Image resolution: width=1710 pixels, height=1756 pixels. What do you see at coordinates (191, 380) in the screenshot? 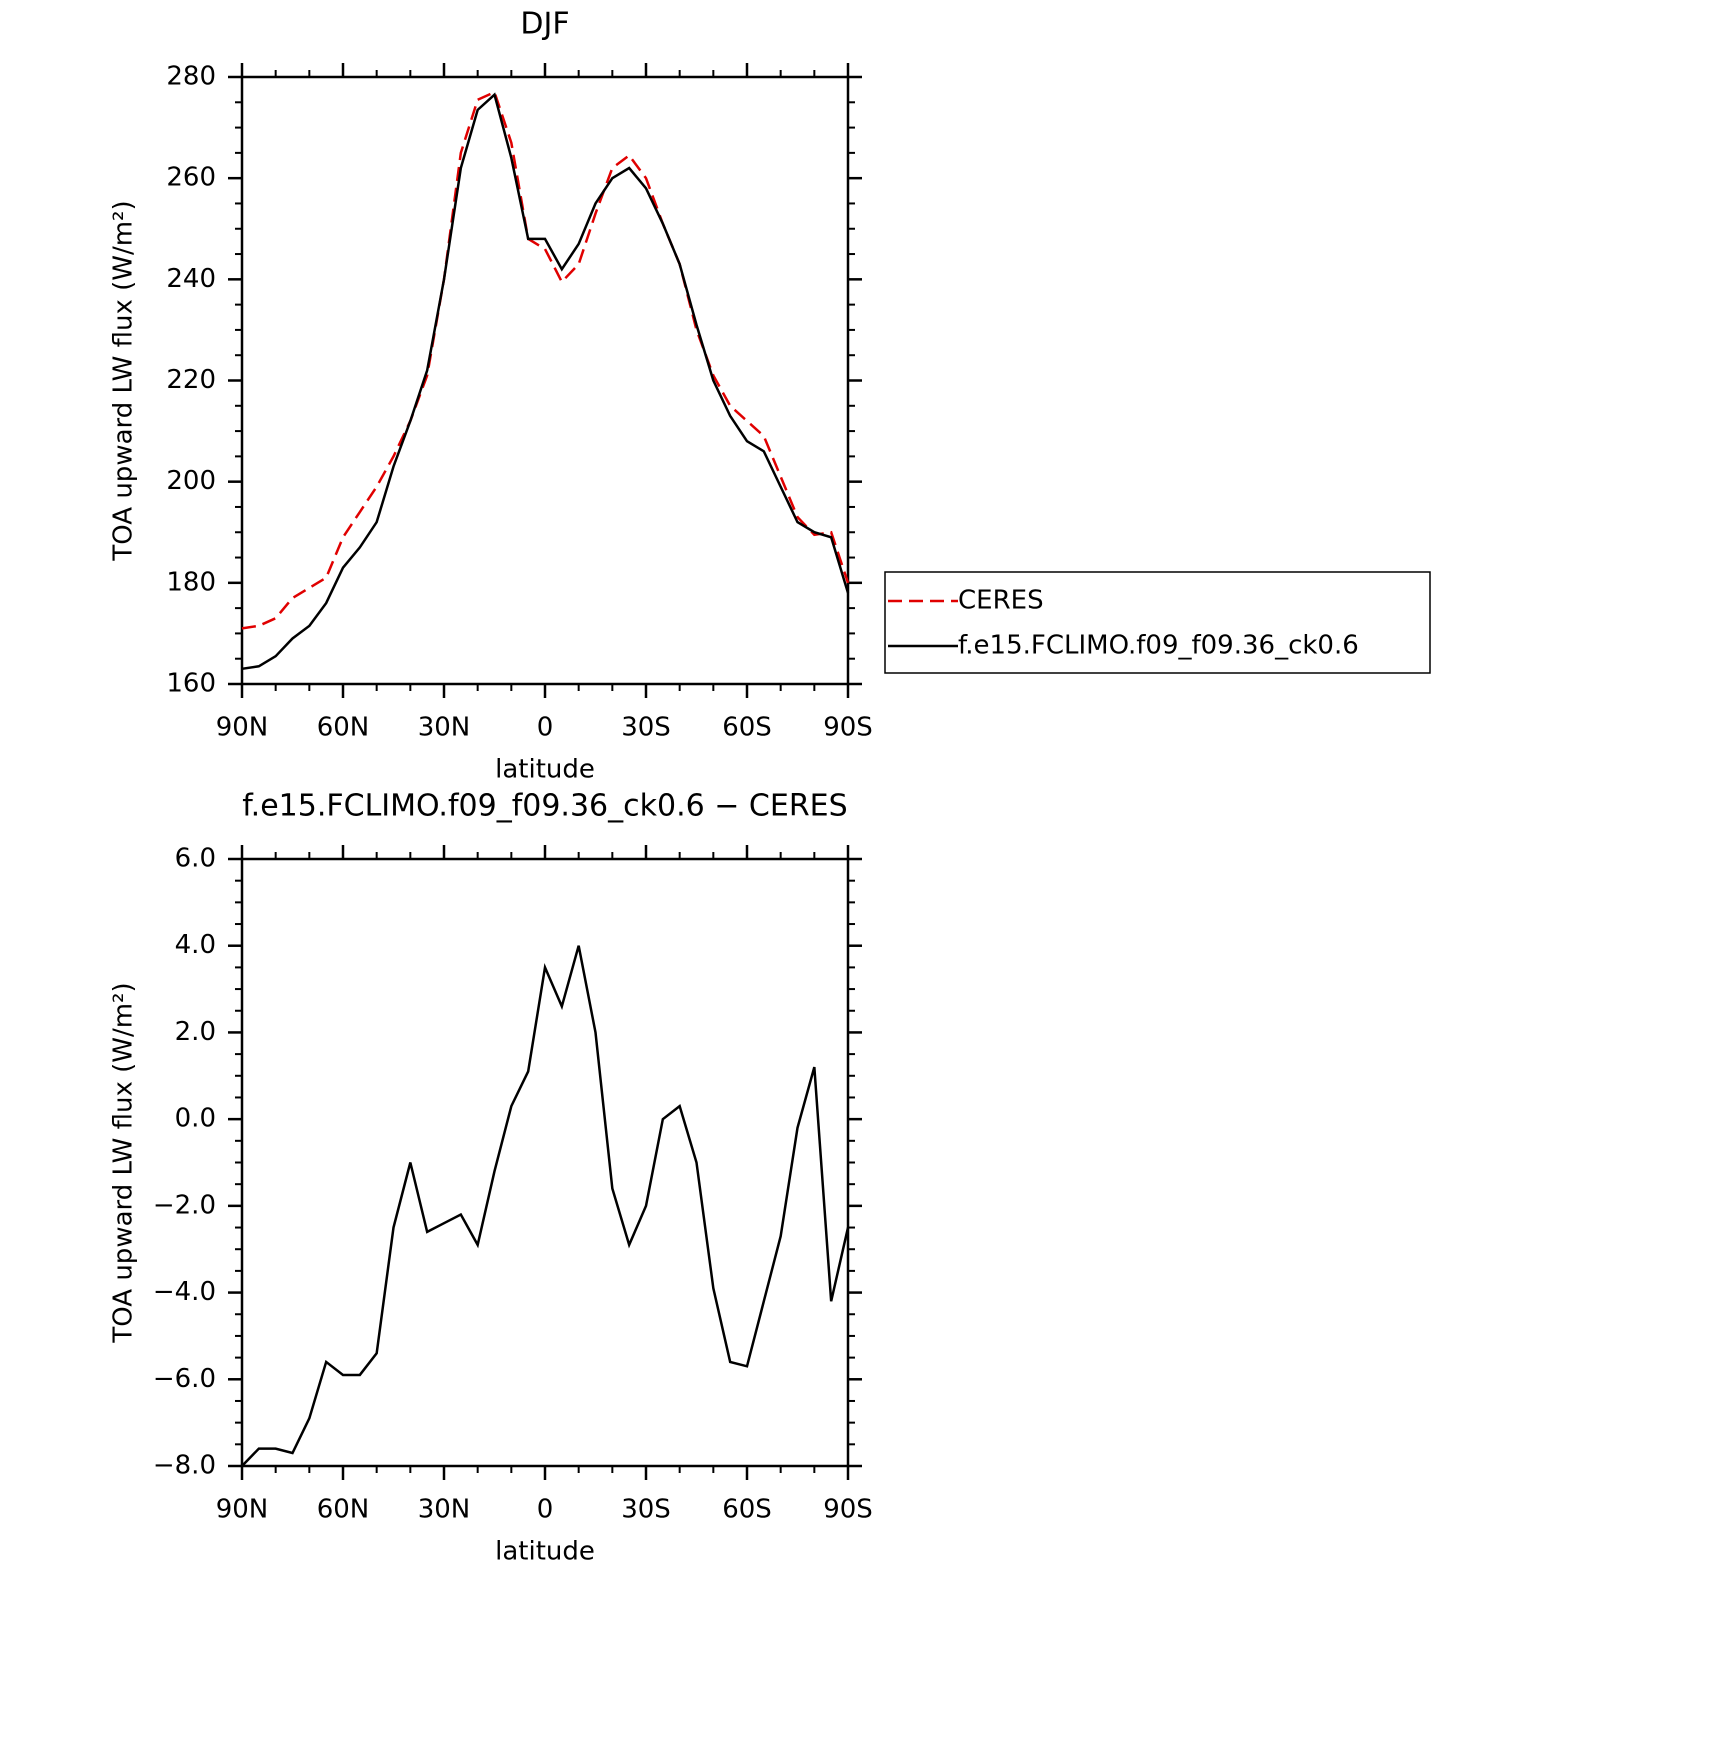
I see `y-tick-label: 220` at bounding box center [191, 380].